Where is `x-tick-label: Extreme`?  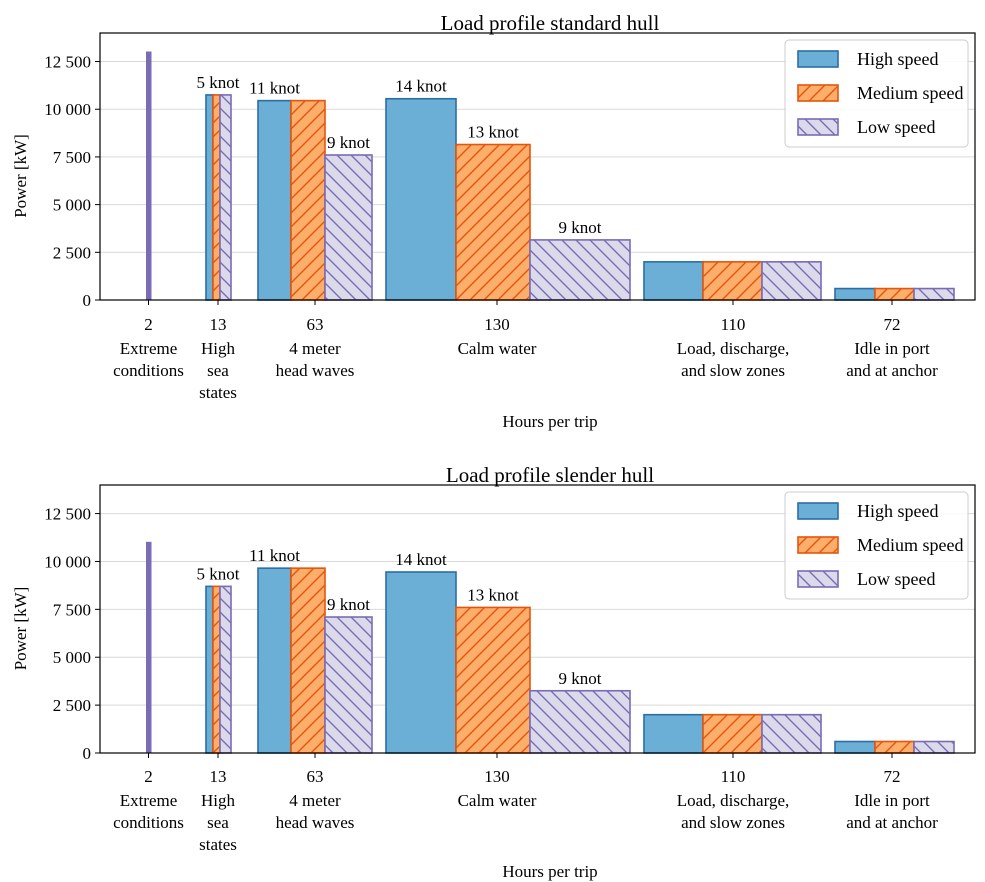
x-tick-label: Extreme is located at coordinates (149, 348).